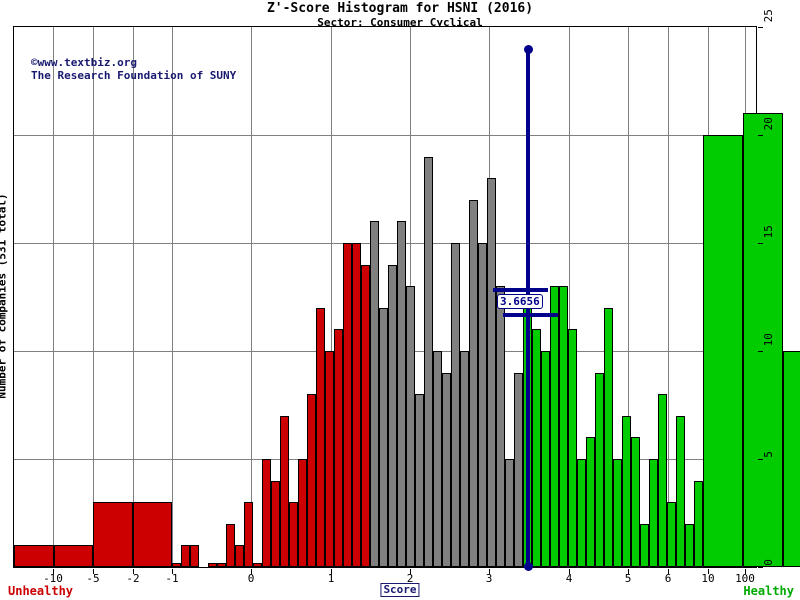  Describe the element at coordinates (768, 340) in the screenshot. I see `y-axis-tick-label: 10` at that location.